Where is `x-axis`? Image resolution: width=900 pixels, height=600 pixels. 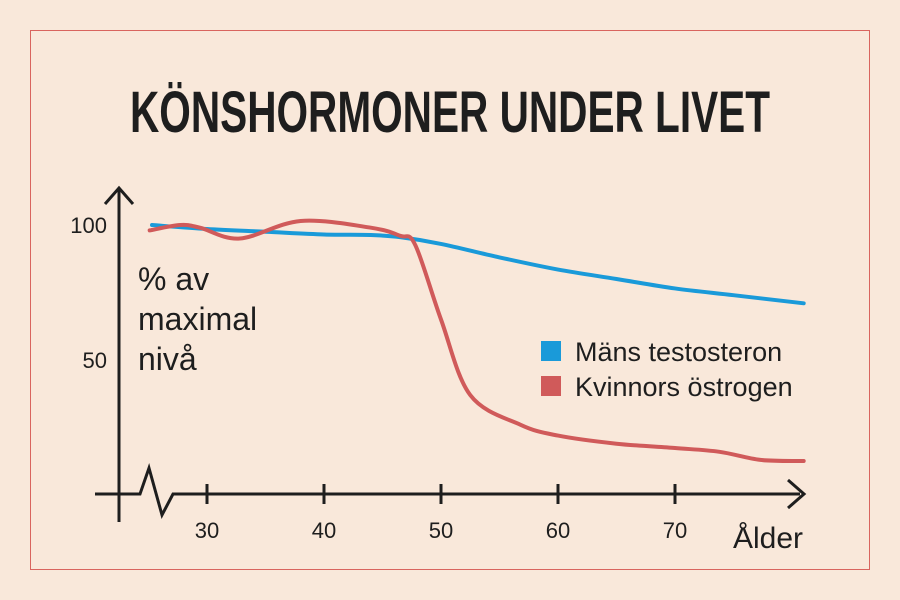 x-axis is located at coordinates (447, 491).